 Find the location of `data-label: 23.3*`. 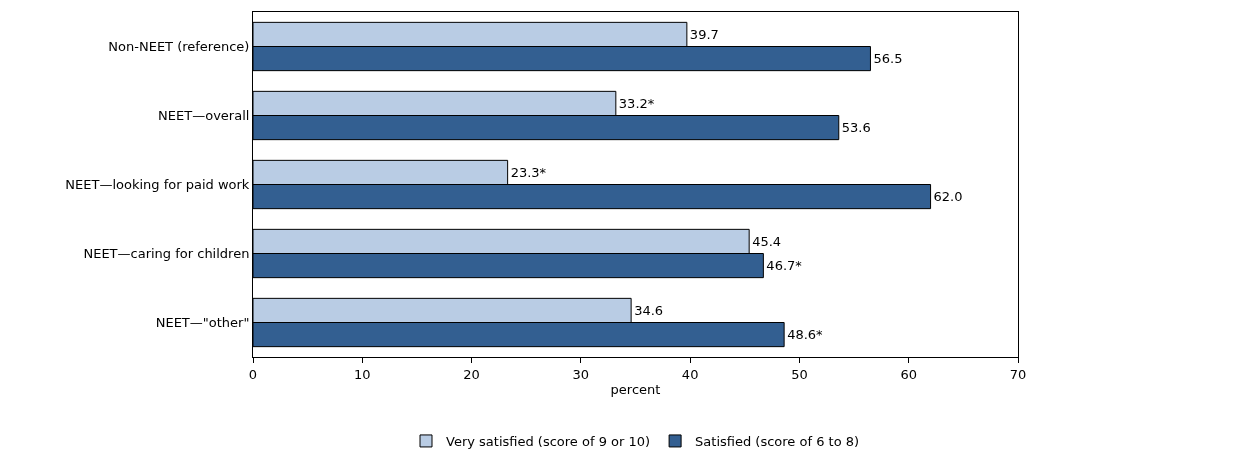

data-label: 23.3* is located at coordinates (528, 172).